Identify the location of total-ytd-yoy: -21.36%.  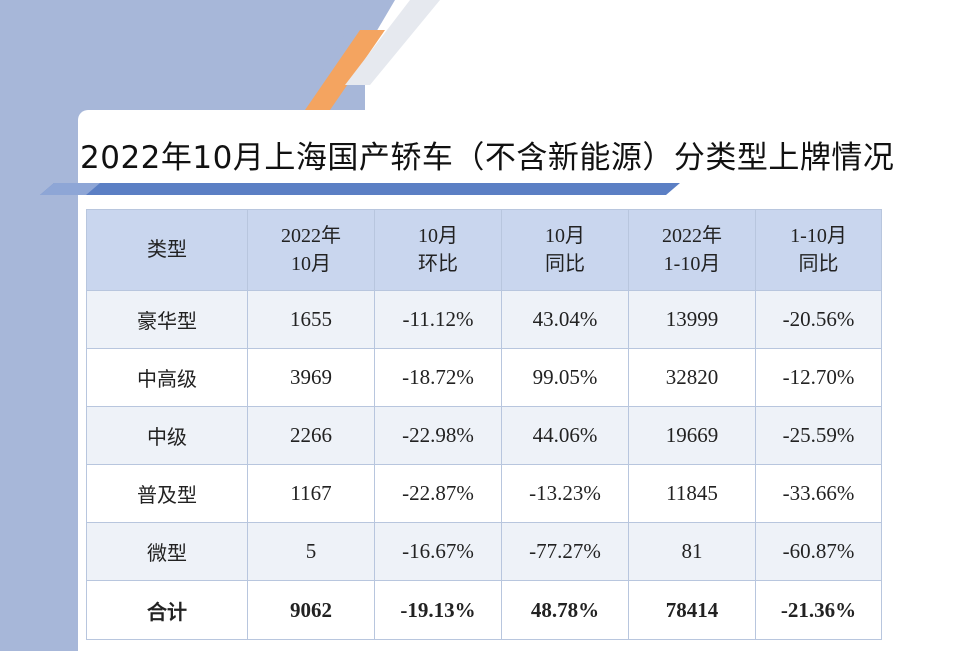
(818, 610).